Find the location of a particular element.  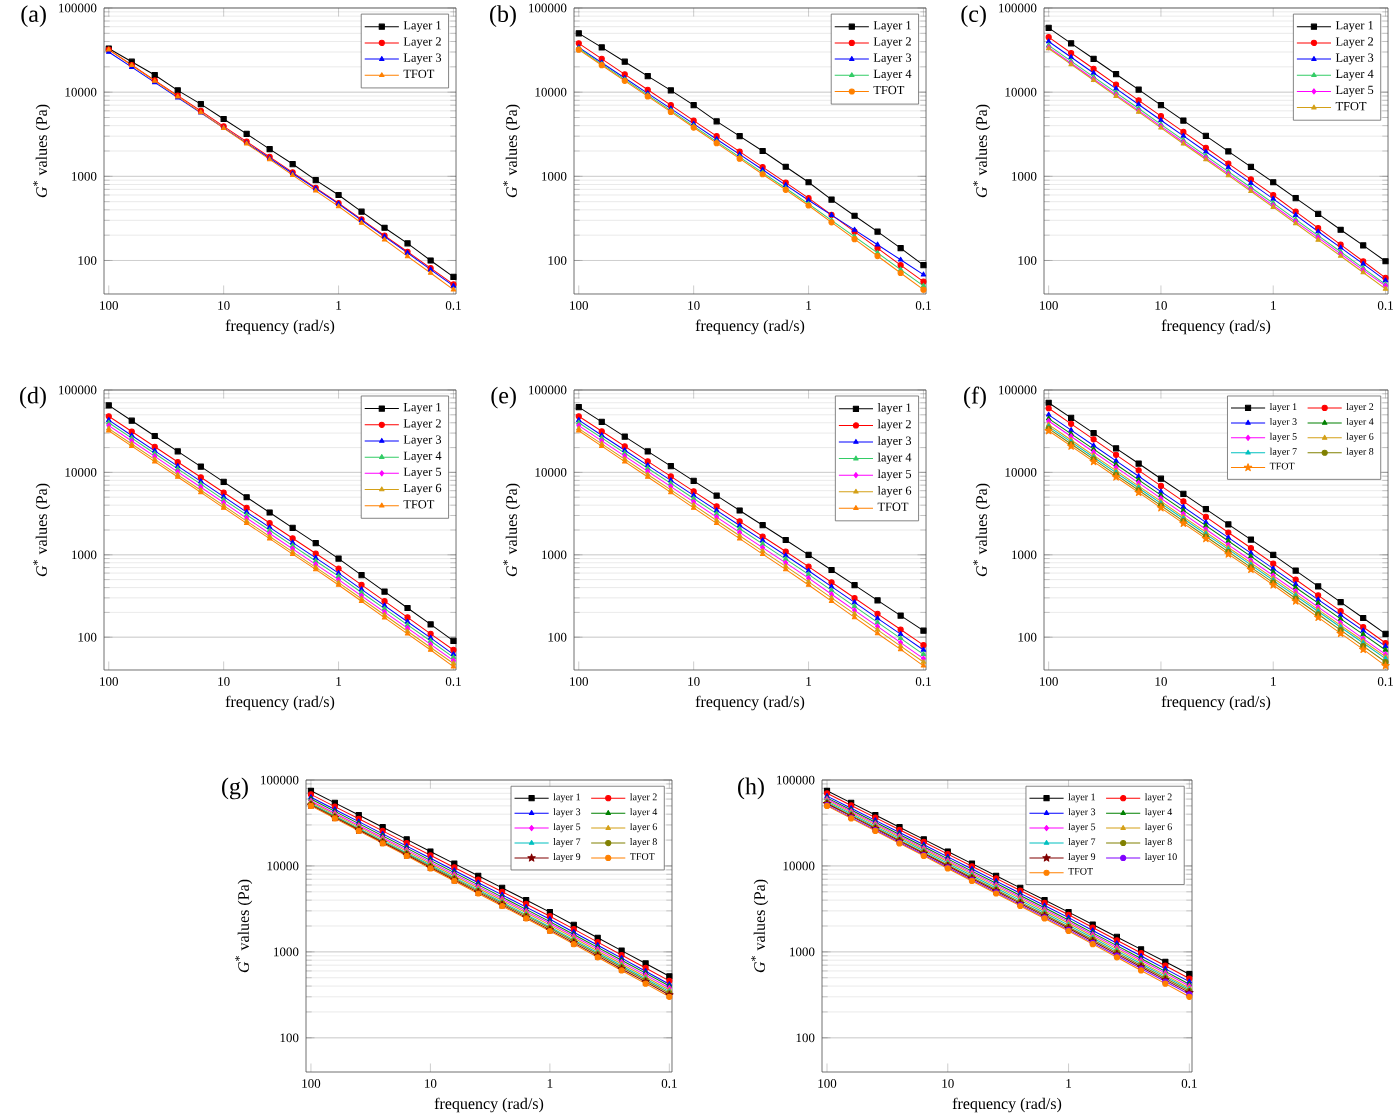

chart-title: (b) is located at coordinates (503, 16).